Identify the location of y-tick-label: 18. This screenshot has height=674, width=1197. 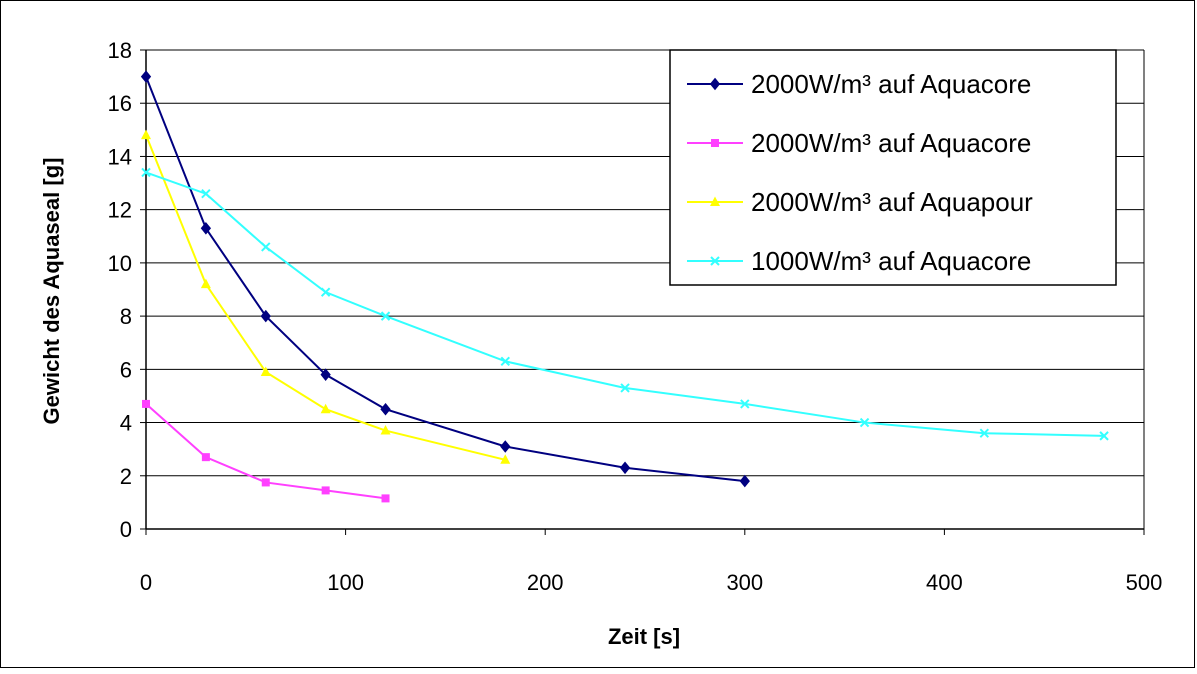
(120, 50).